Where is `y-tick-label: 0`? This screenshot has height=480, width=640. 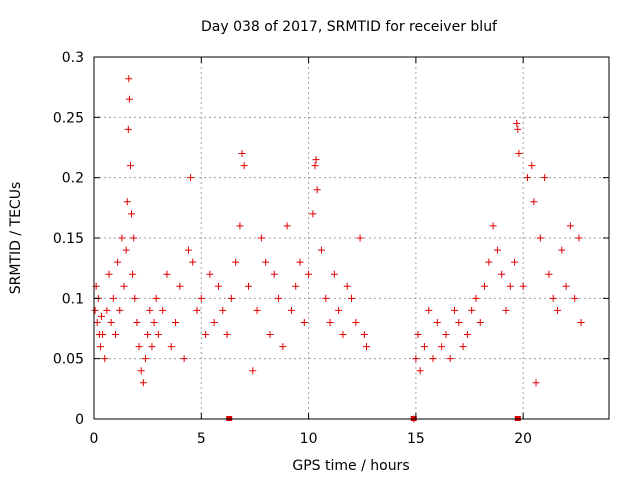 y-tick-label: 0 is located at coordinates (79, 420).